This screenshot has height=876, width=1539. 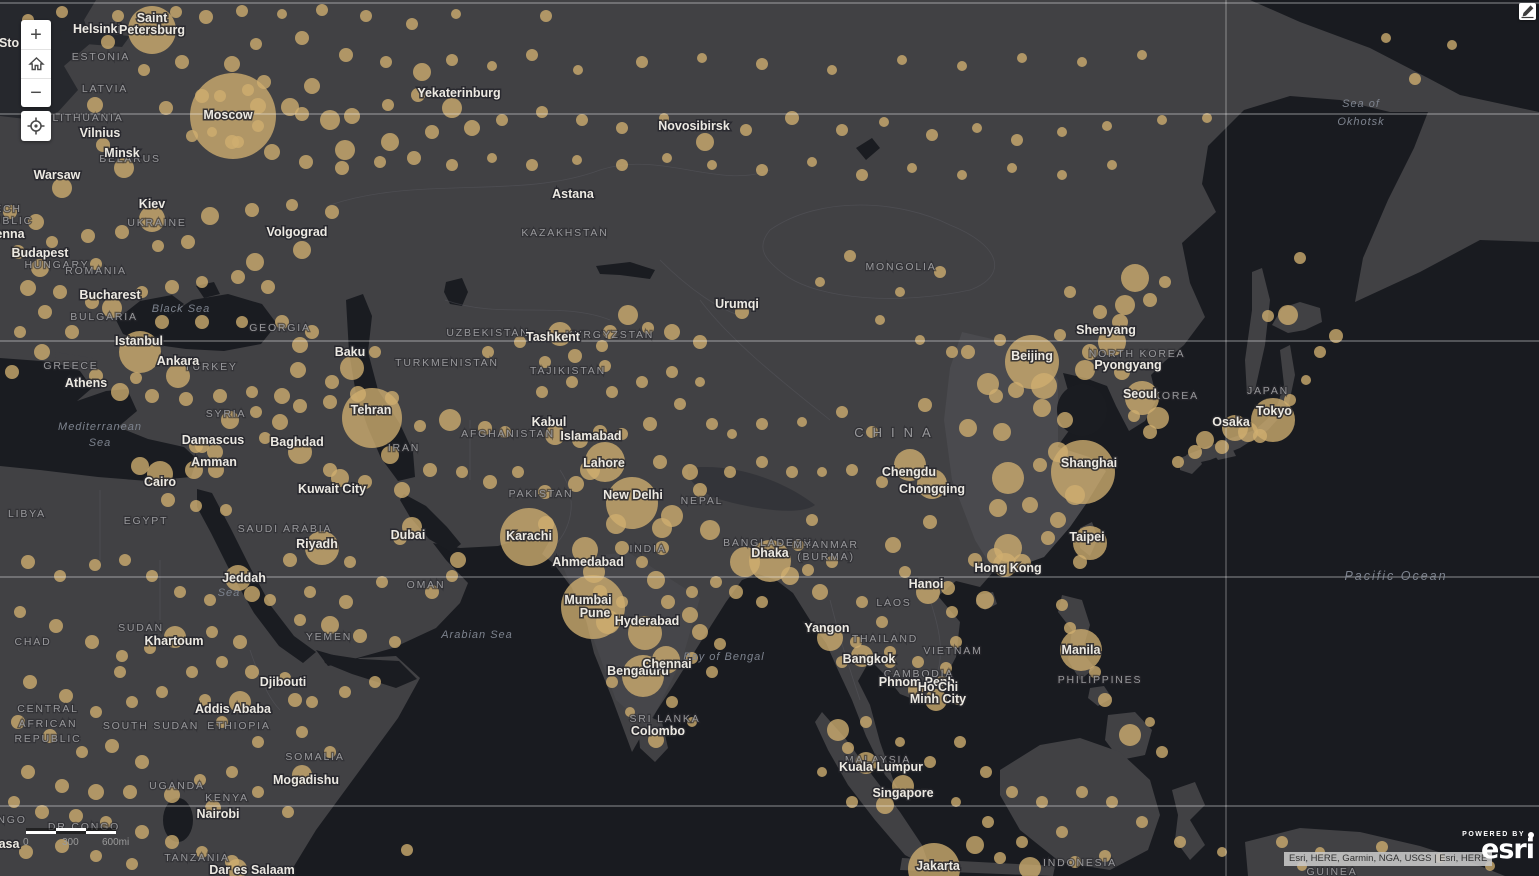 I want to click on locate-button, so click(x=36, y=126).